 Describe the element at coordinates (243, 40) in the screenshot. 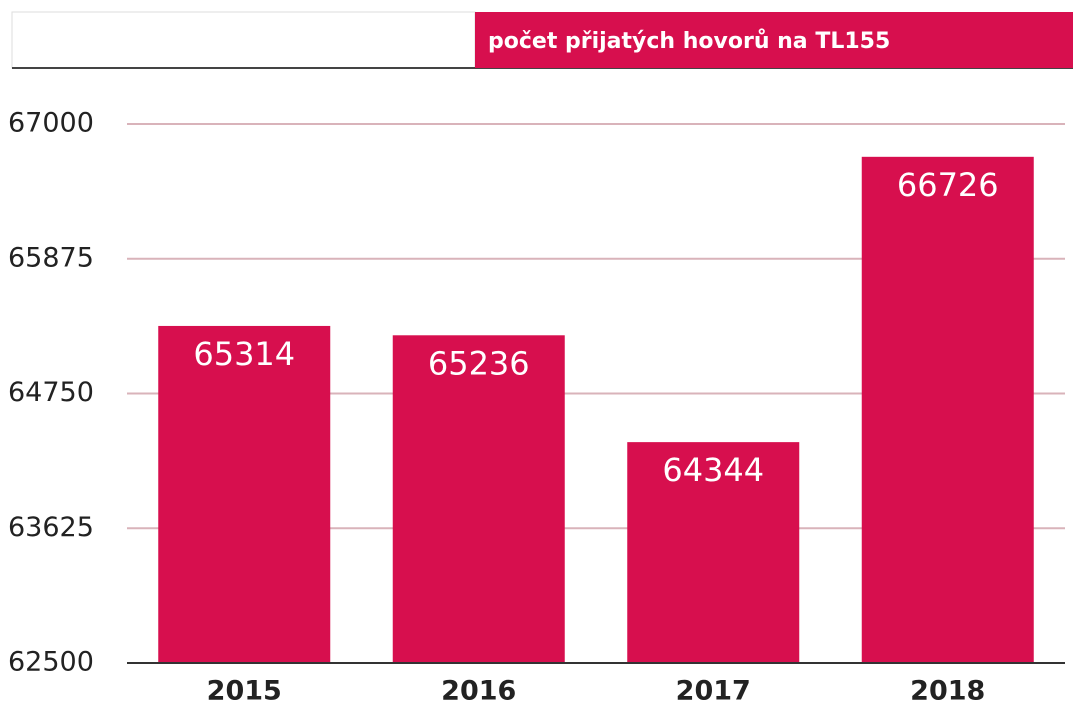

I see `header-blank` at that location.